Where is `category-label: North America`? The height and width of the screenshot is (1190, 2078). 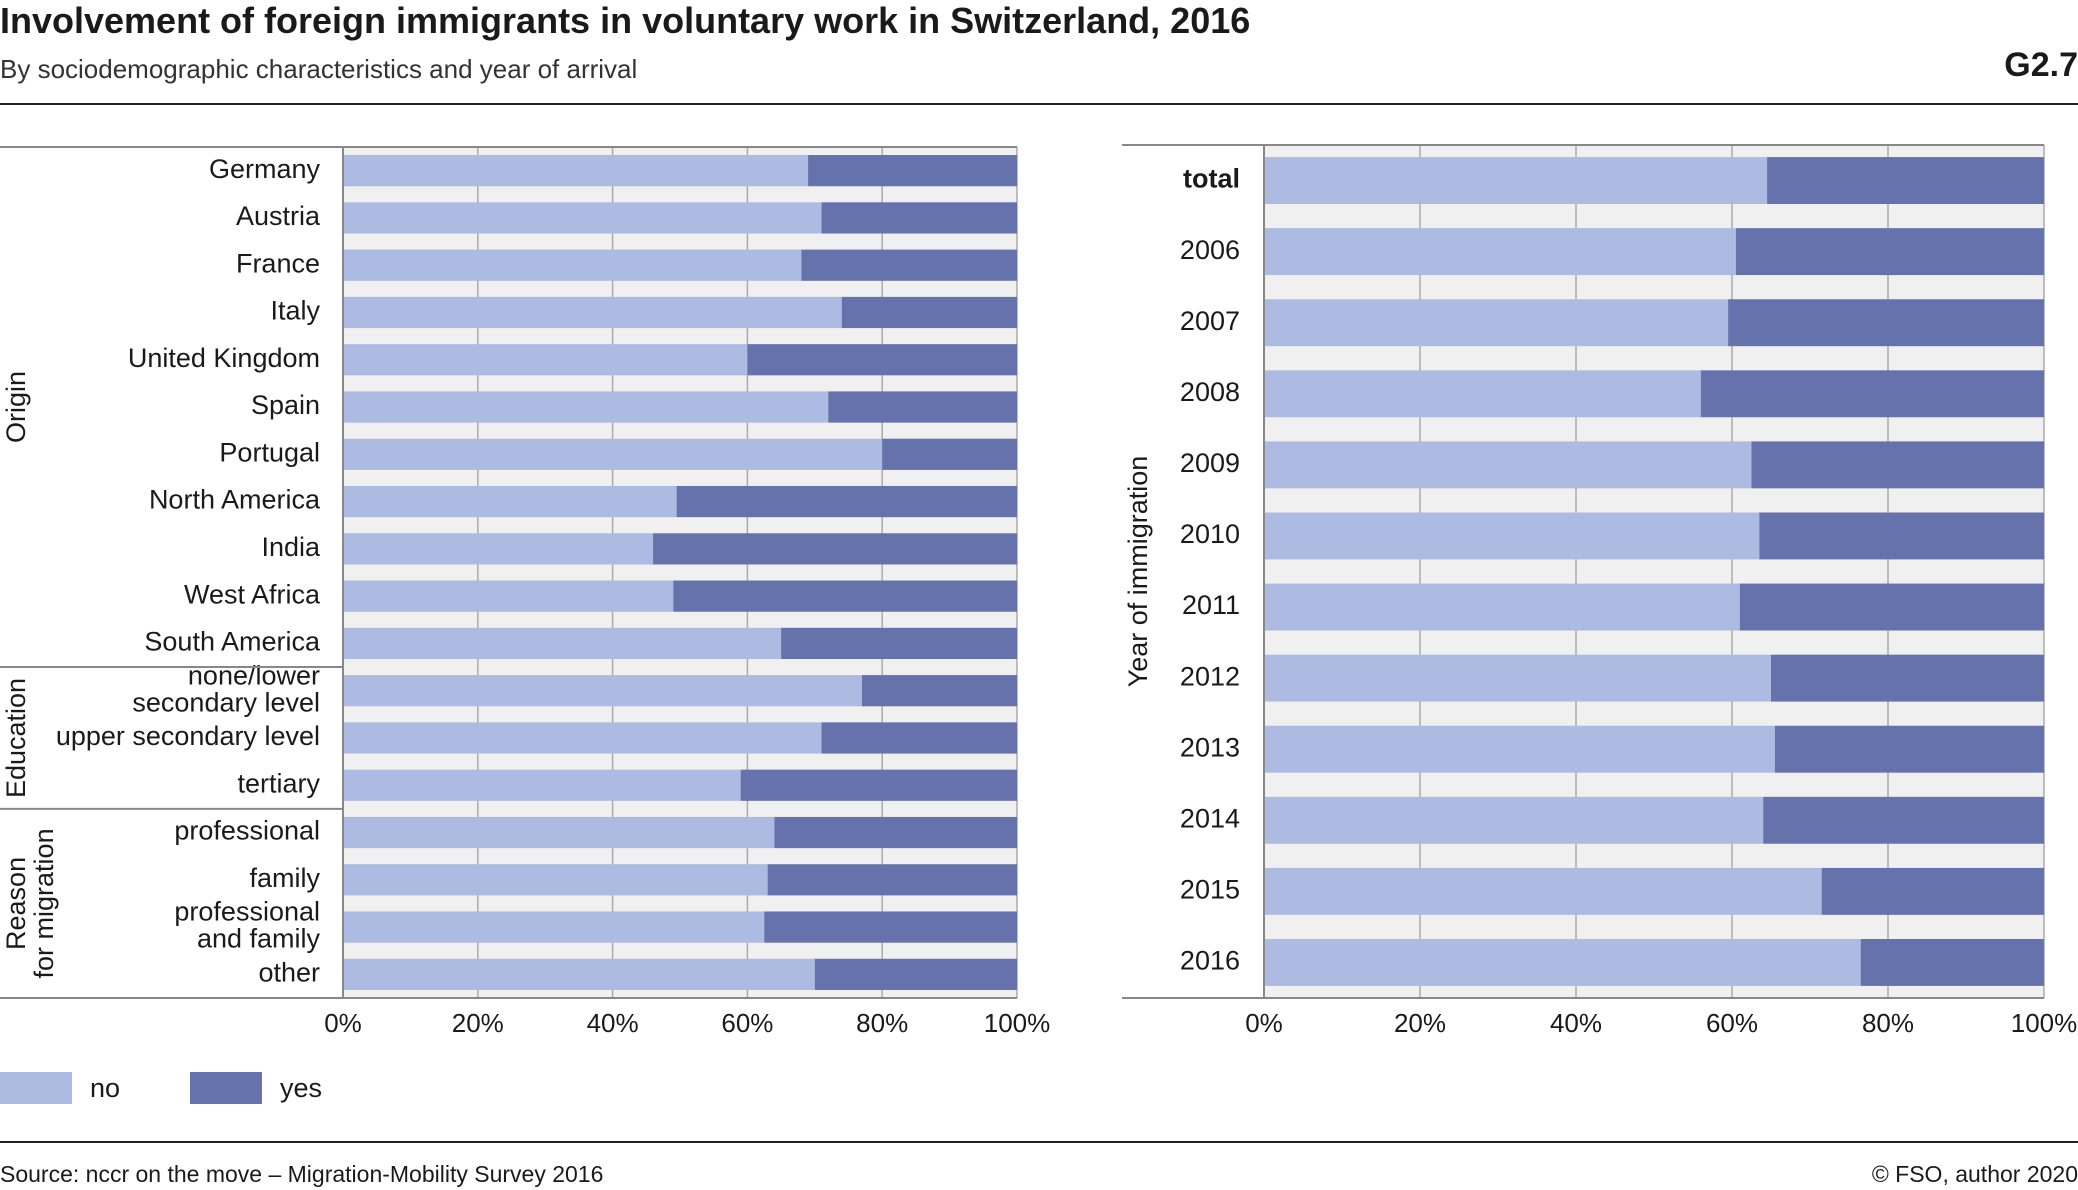 category-label: North America is located at coordinates (235, 500).